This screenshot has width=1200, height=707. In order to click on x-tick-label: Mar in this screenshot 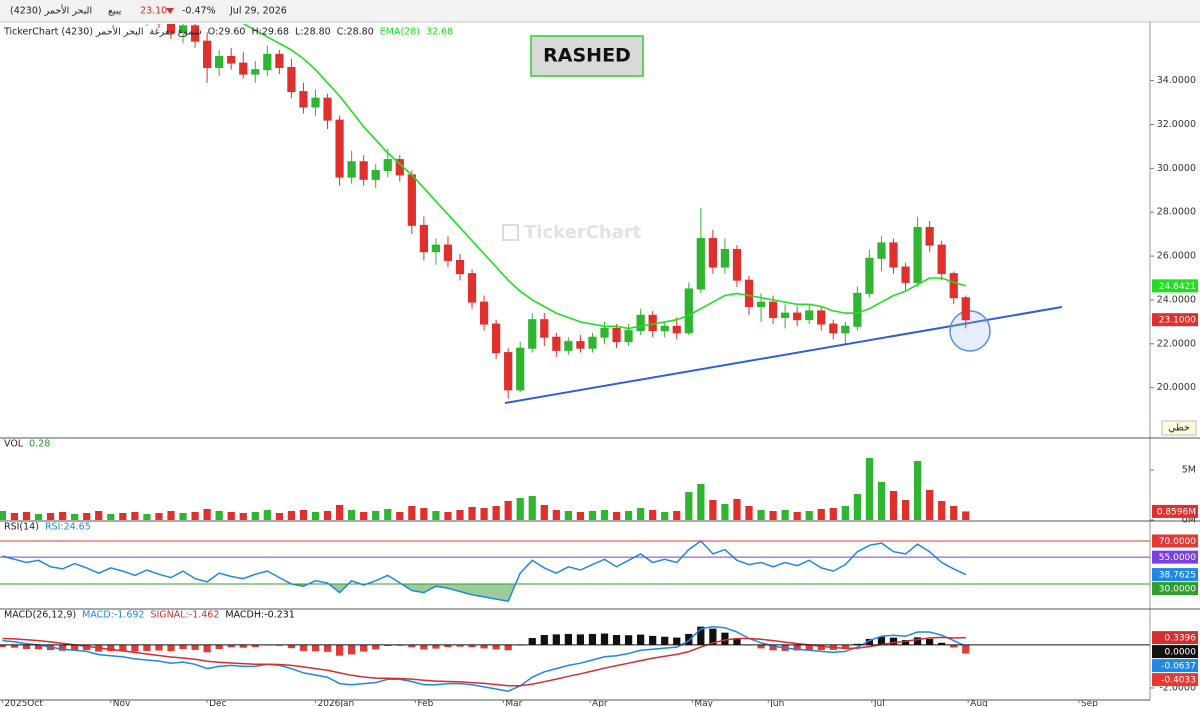, I will do `click(513, 703)`.